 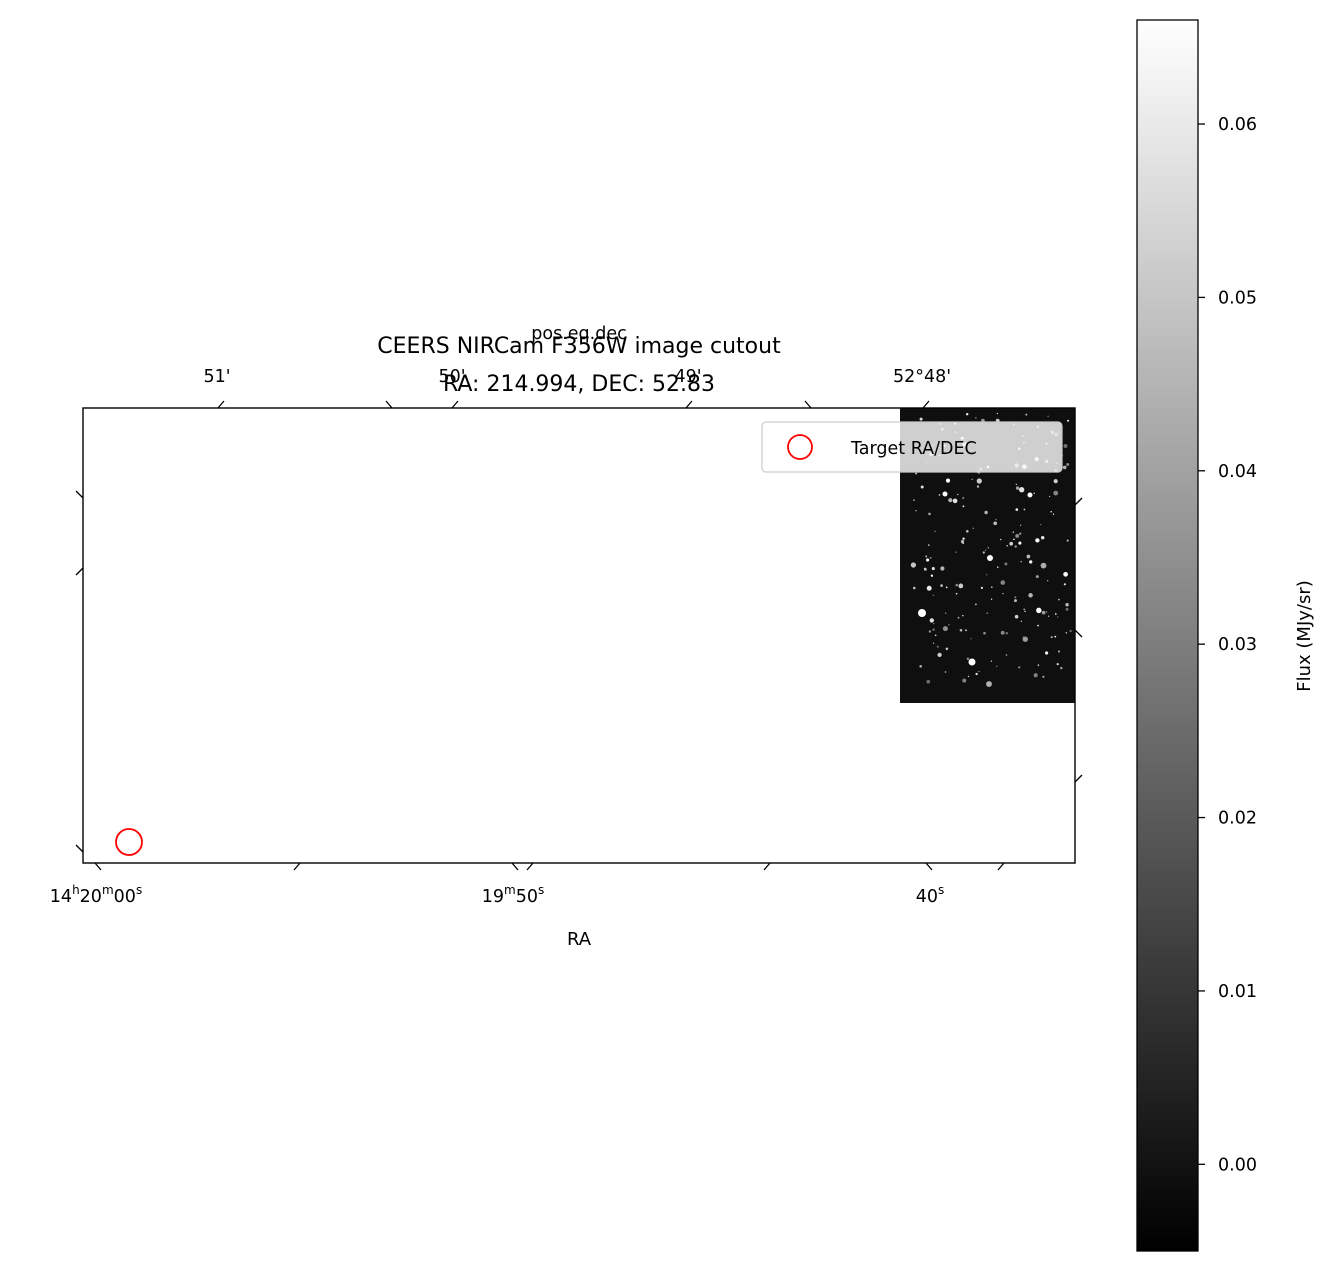 What do you see at coordinates (800, 447) in the screenshot?
I see `legend-marker` at bounding box center [800, 447].